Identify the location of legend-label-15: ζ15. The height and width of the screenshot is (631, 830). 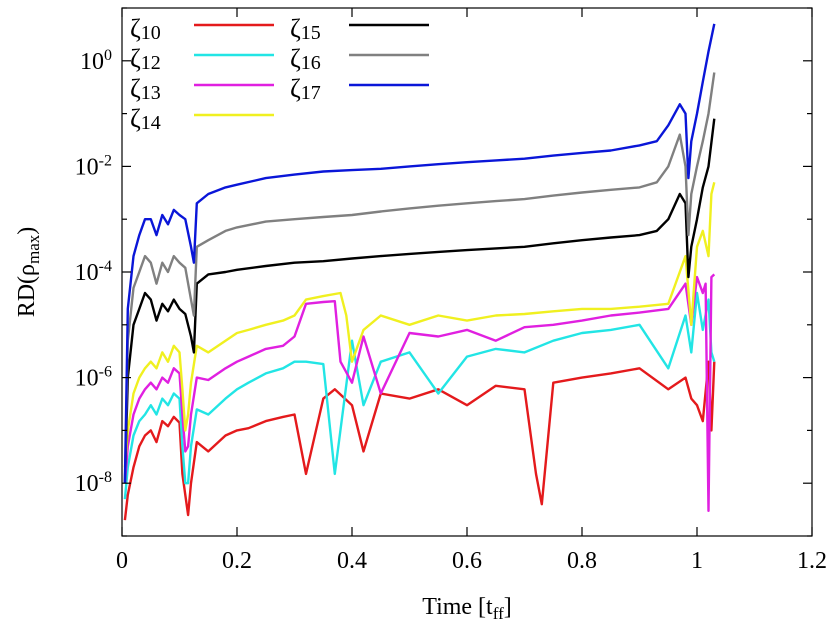
(305, 29).